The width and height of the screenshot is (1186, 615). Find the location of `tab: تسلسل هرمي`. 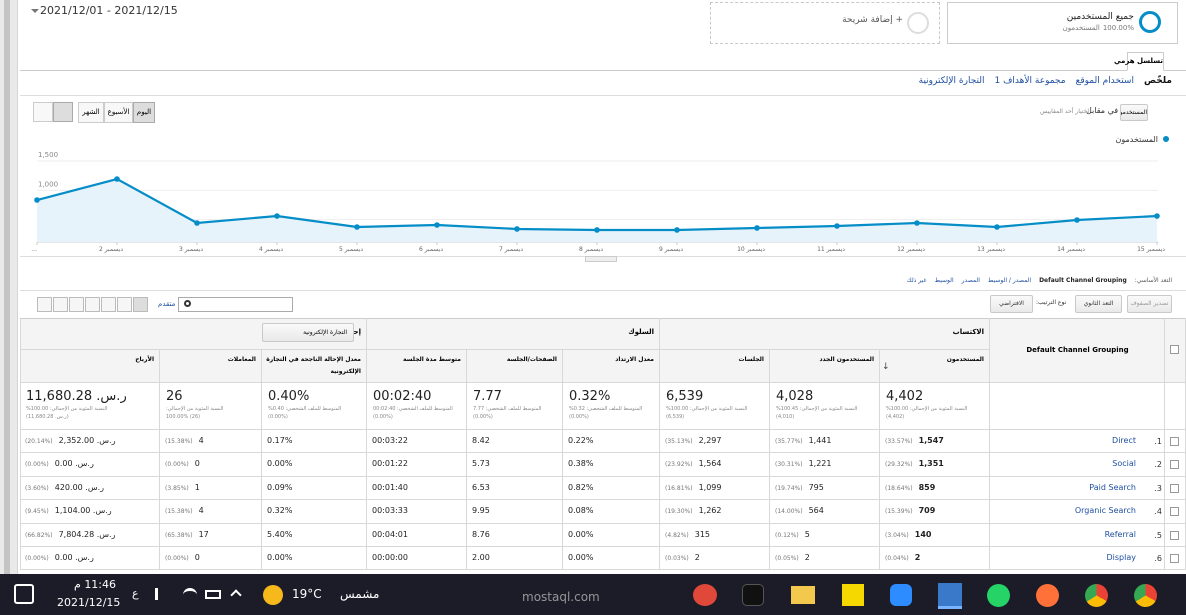

tab: تسلسل هرمي is located at coordinates (1139, 61).